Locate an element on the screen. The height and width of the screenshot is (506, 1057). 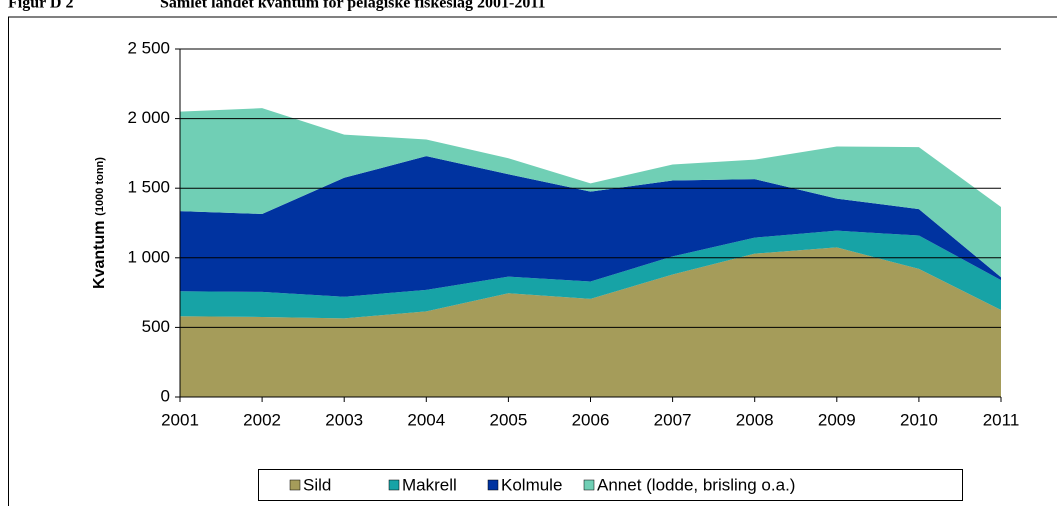
x-tick-label: 2008 is located at coordinates (755, 419).